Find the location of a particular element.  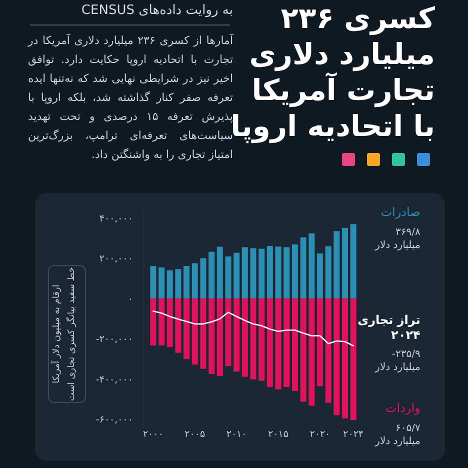

chart-subtitle: به روایت داده‌های CENSUS is located at coordinates (156, 10).